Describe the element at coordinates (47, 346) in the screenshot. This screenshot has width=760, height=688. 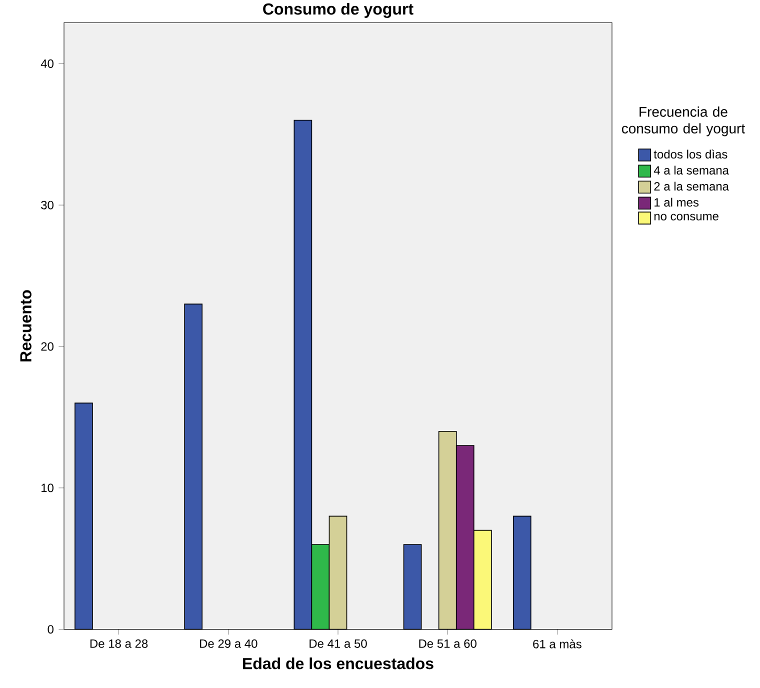
I see `y-tick-label: 20` at that location.